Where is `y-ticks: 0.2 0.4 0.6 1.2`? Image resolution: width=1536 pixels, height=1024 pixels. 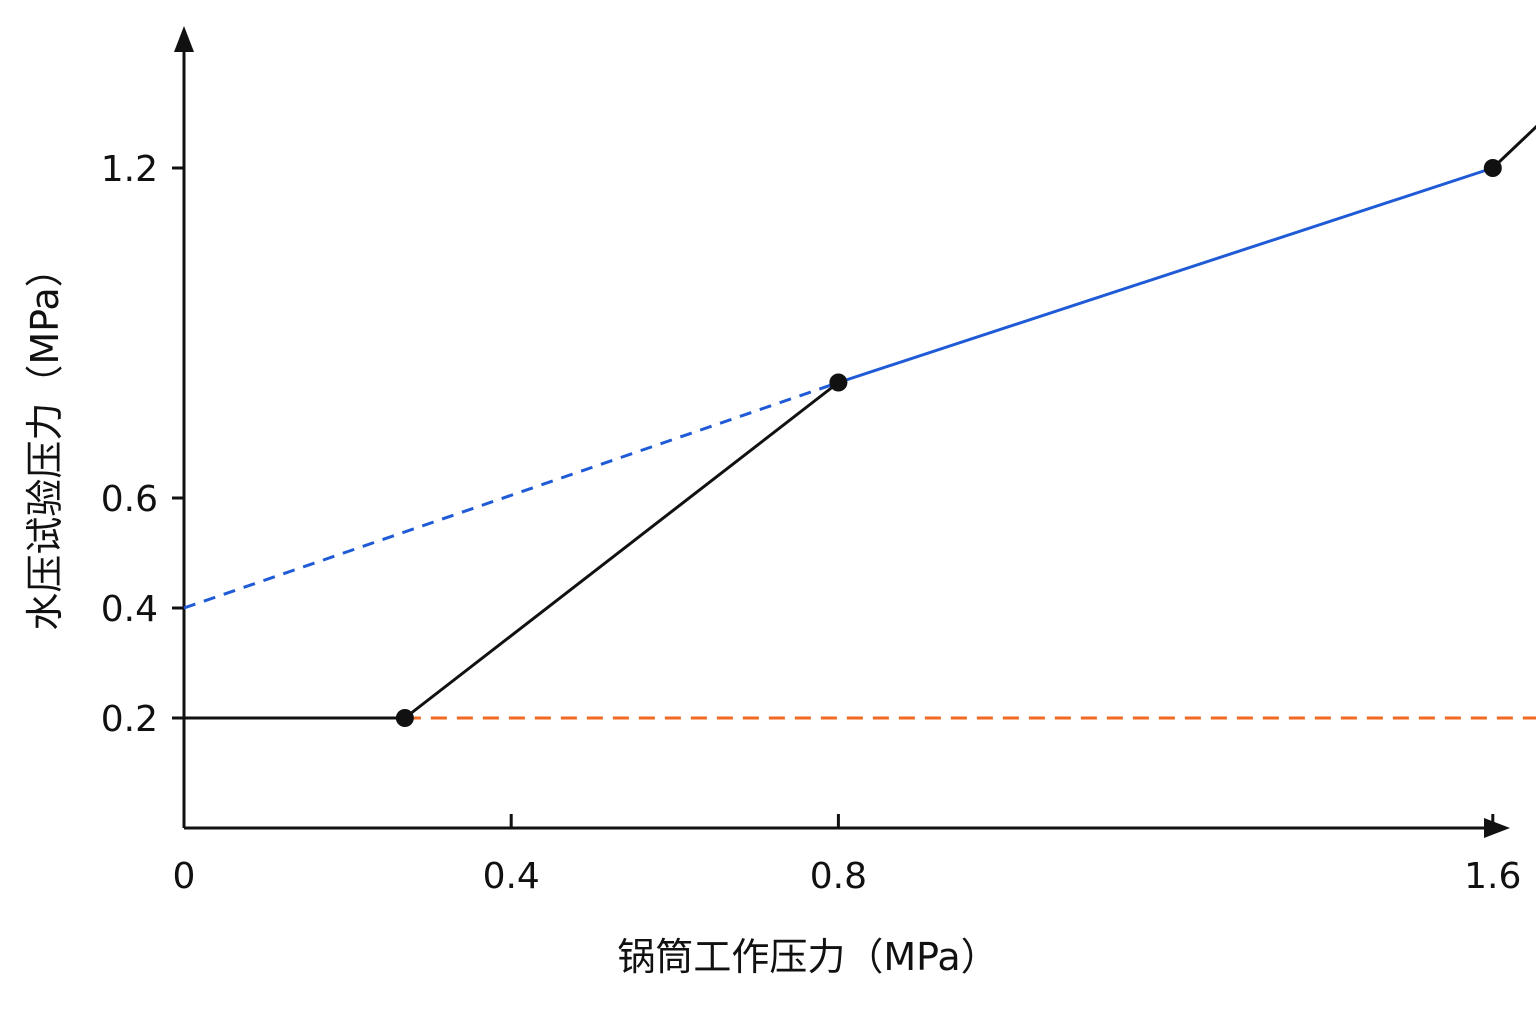 y-ticks: 0.2 0.4 0.6 1.2 is located at coordinates (142, 444).